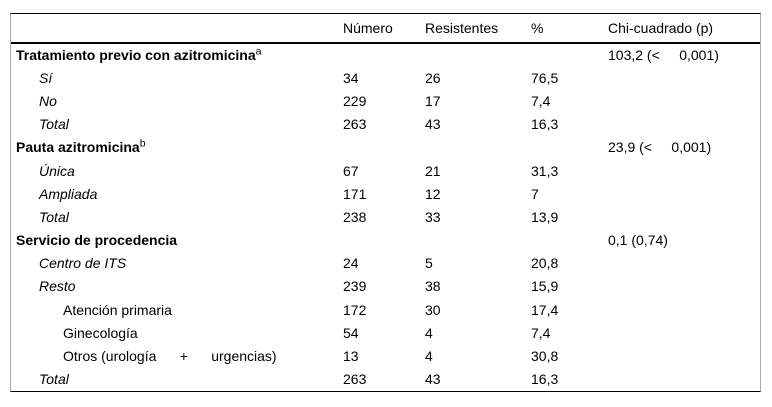  What do you see at coordinates (433, 379) in the screenshot?
I see `resistentes-value: 43` at bounding box center [433, 379].